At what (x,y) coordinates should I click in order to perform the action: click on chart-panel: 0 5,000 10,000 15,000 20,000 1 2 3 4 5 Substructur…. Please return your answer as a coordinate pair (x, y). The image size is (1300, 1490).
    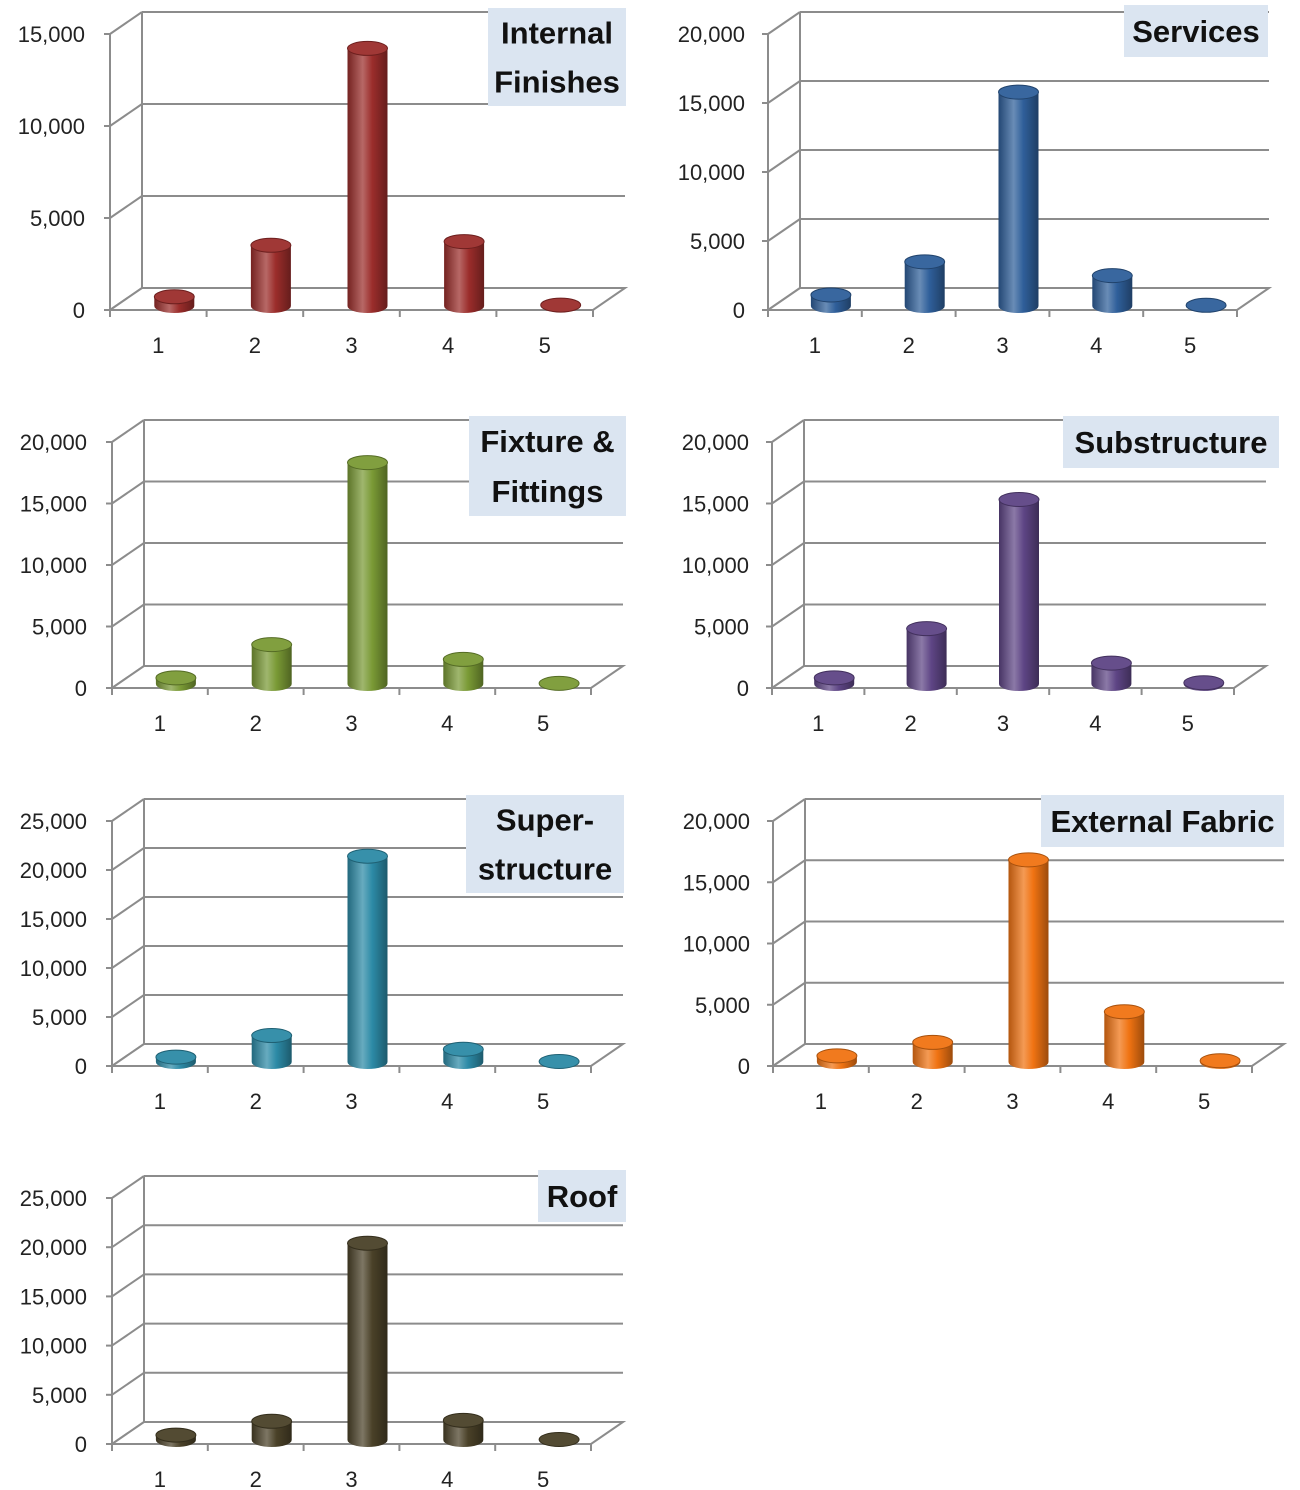
    Looking at the image, I should click on (980, 576).